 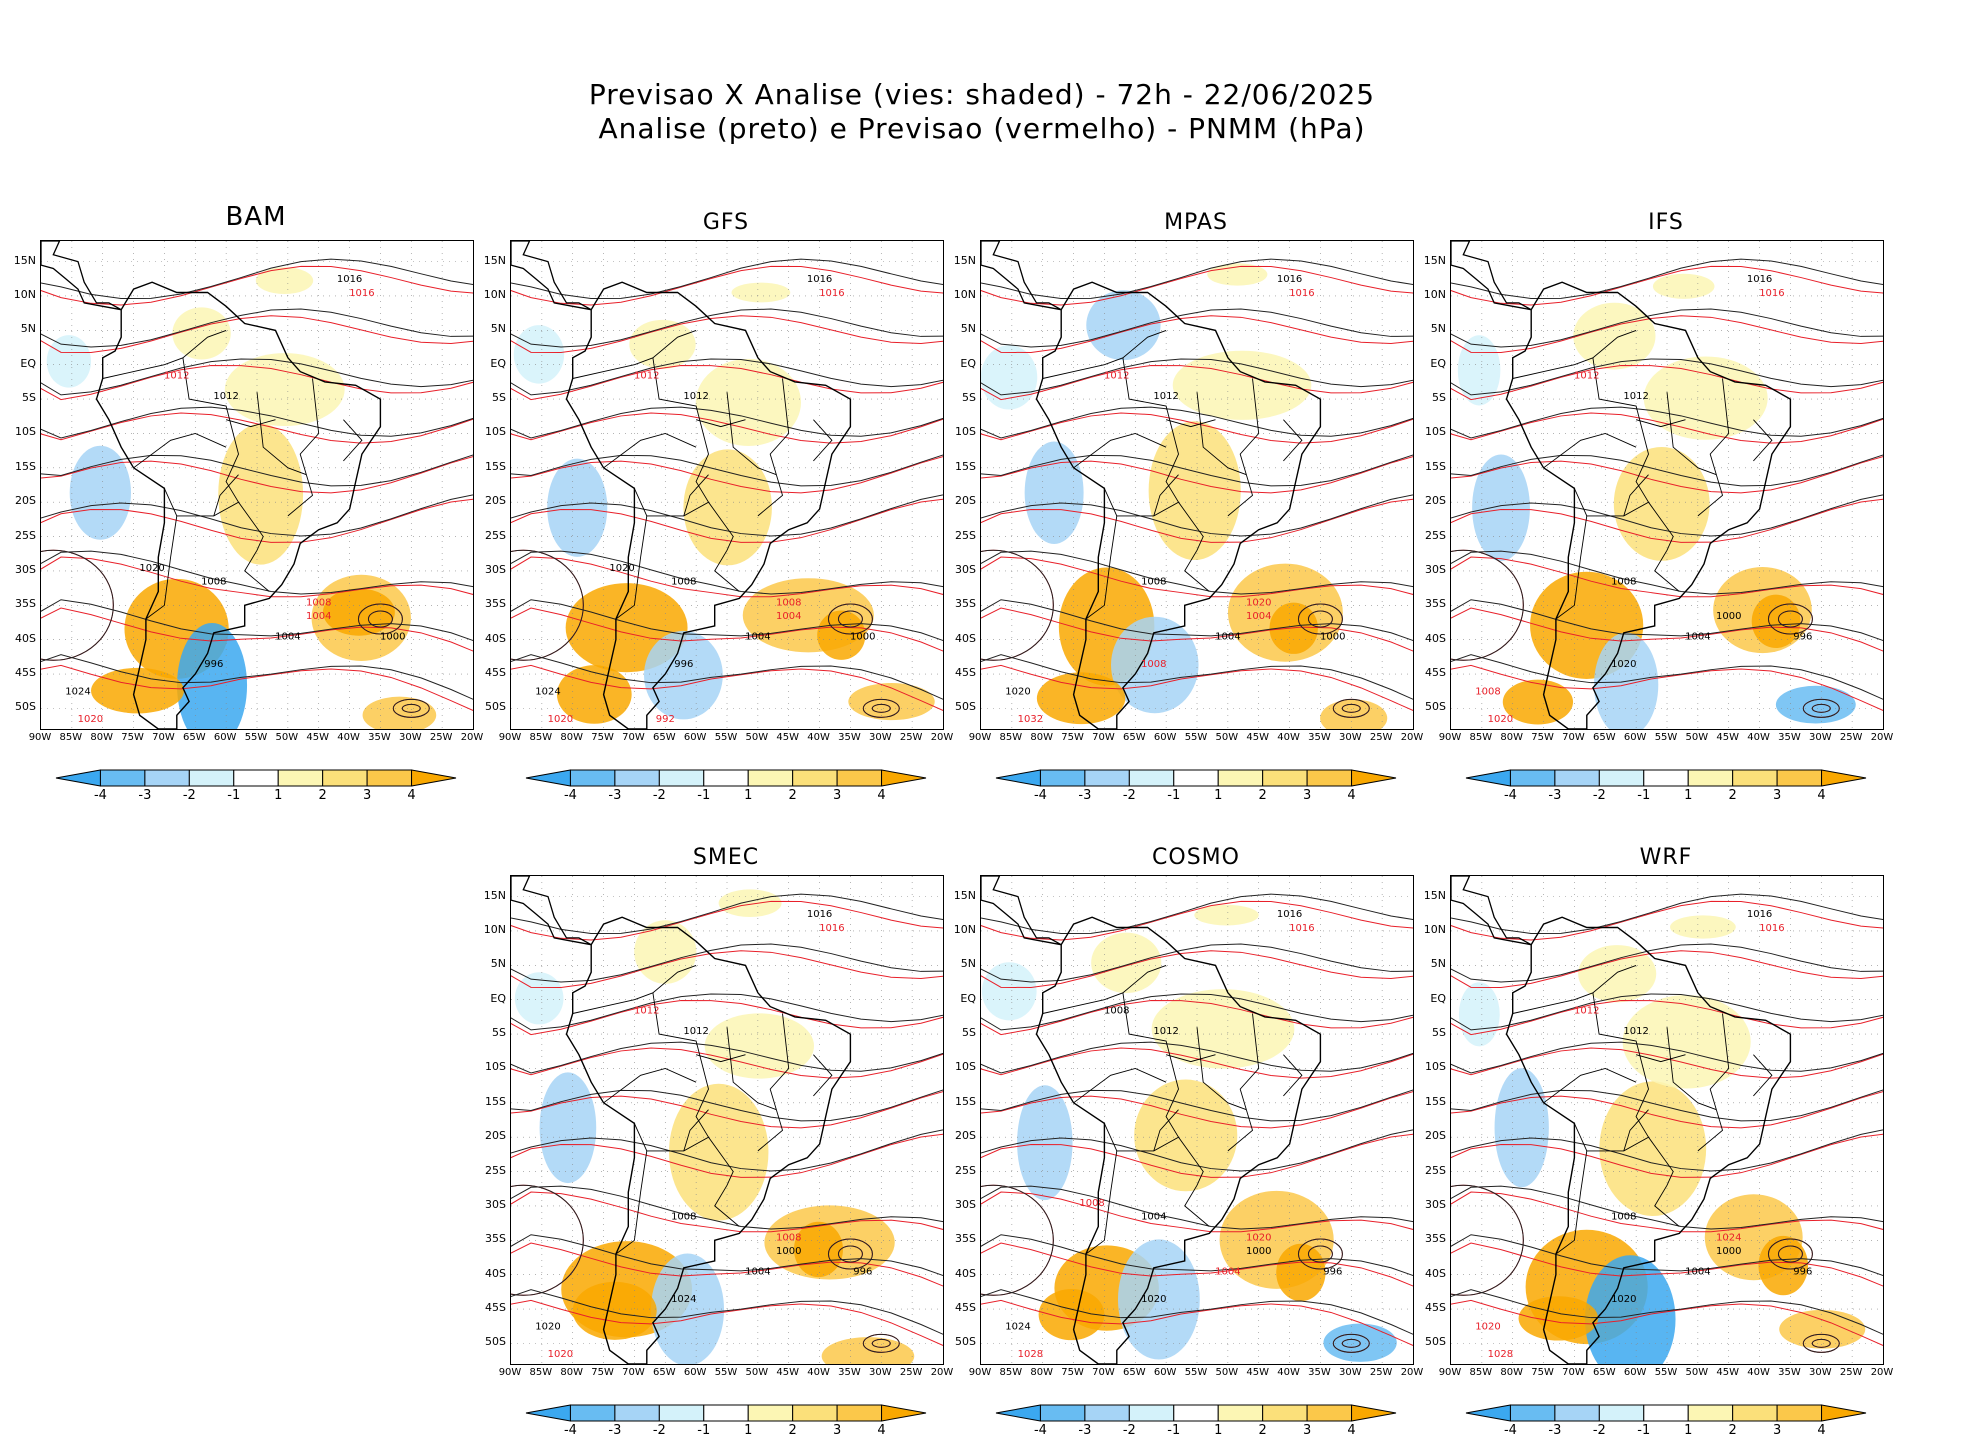 What do you see at coordinates (1165, 1372) in the screenshot?
I see `longitude-tick-label: 60W` at bounding box center [1165, 1372].